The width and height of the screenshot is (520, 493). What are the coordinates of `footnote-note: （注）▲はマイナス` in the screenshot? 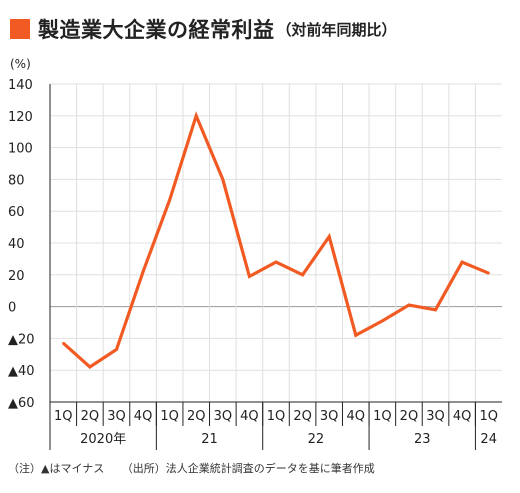 It's located at (56, 468).